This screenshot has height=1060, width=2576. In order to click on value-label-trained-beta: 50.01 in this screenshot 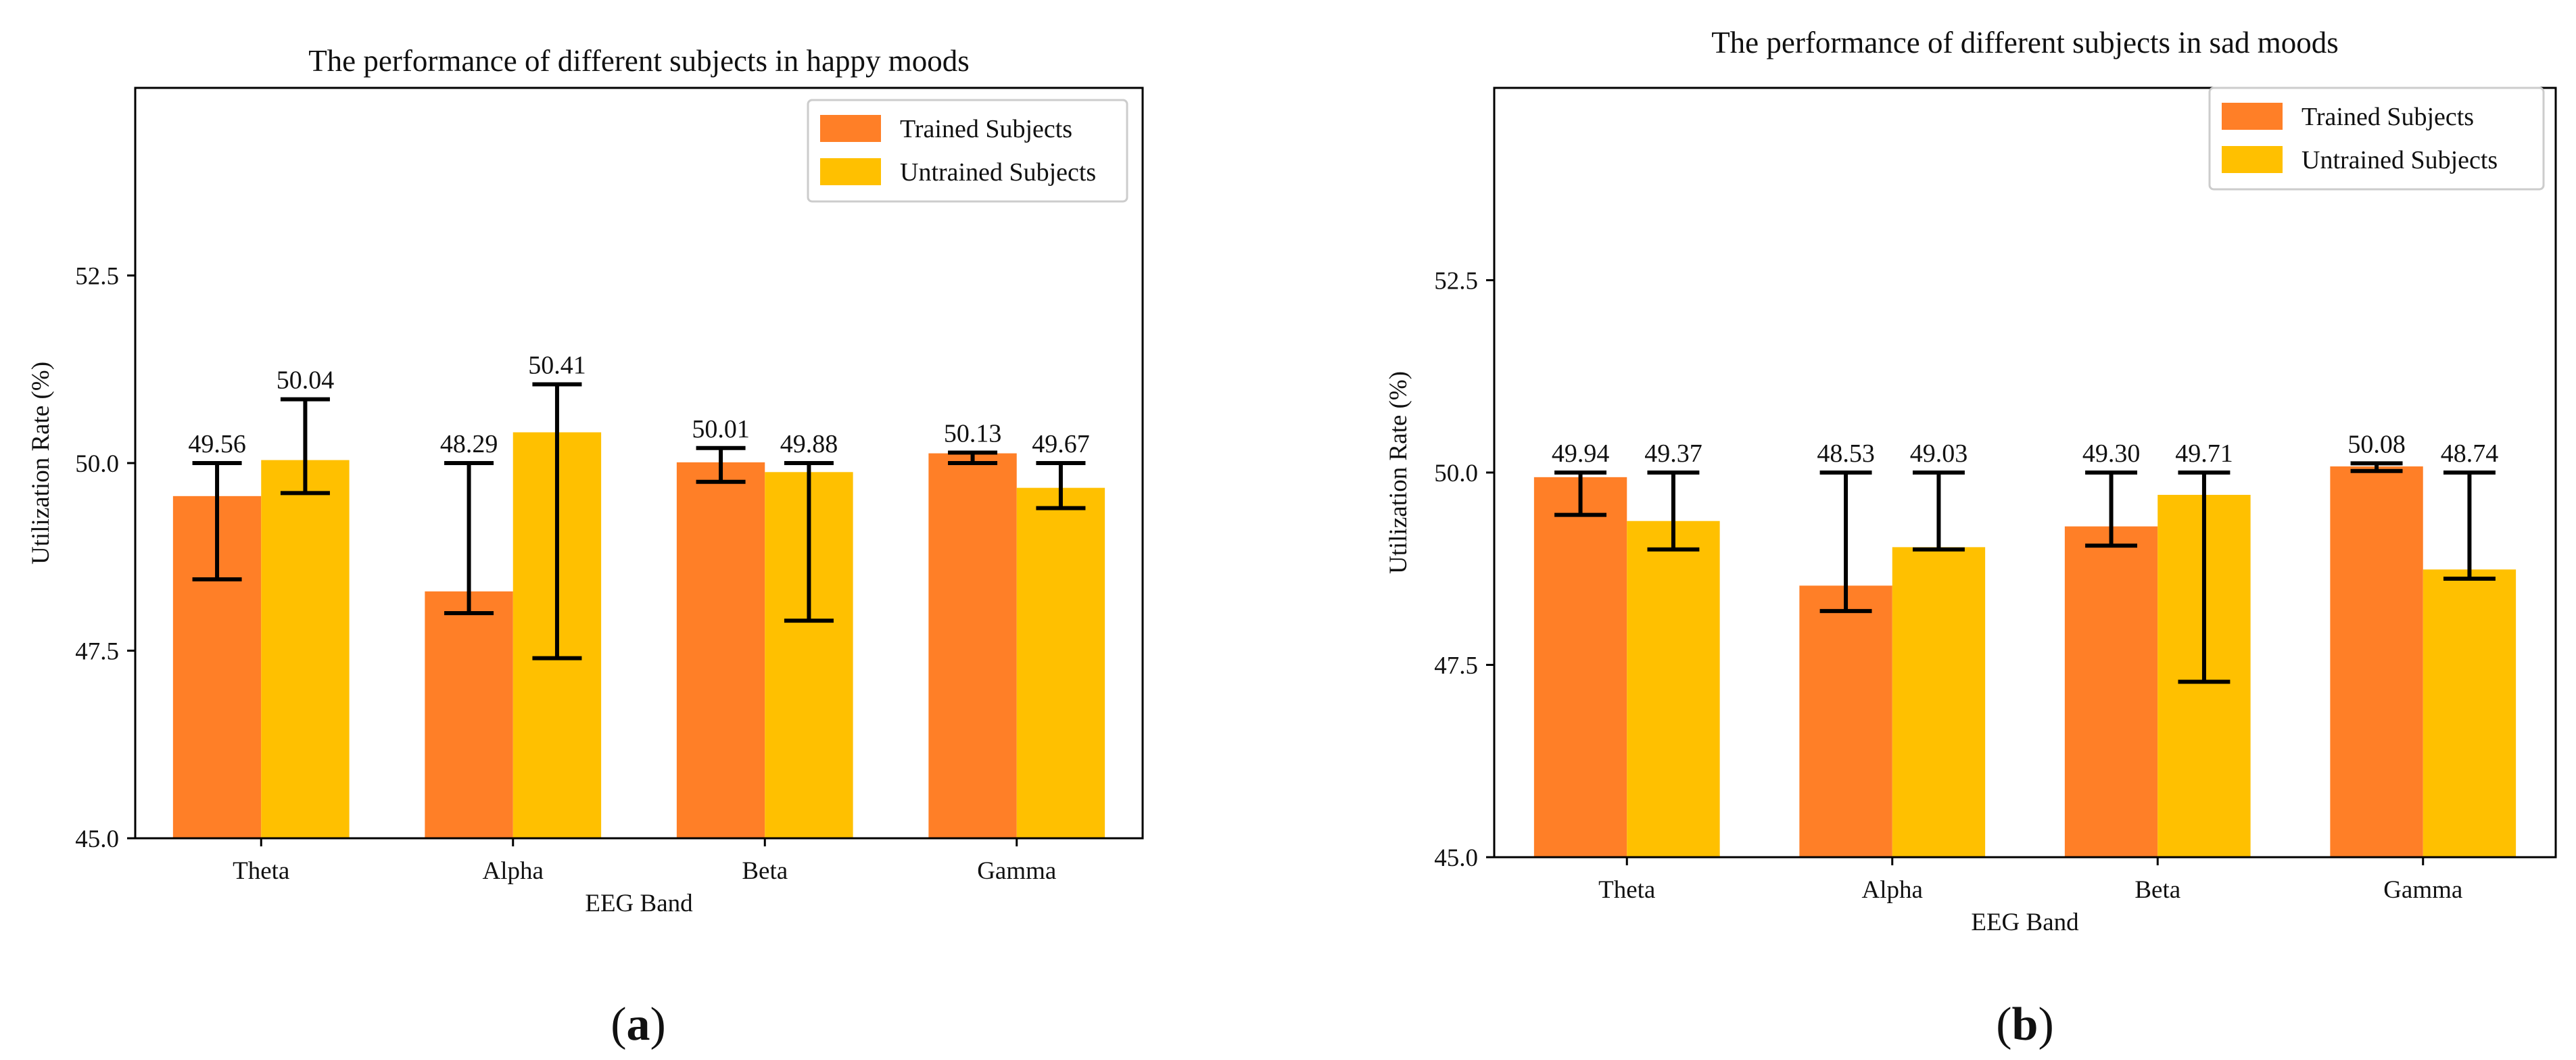, I will do `click(721, 429)`.